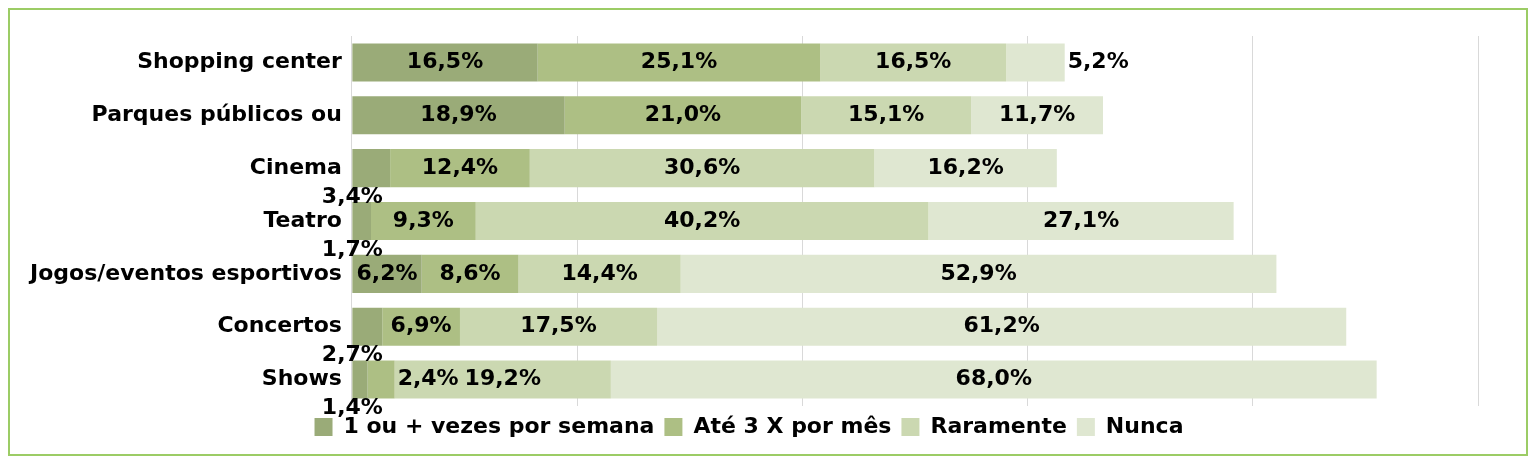 This screenshot has height=458, width=1538. Describe the element at coordinates (423, 219) in the screenshot. I see `data-label: 9,3%` at that location.